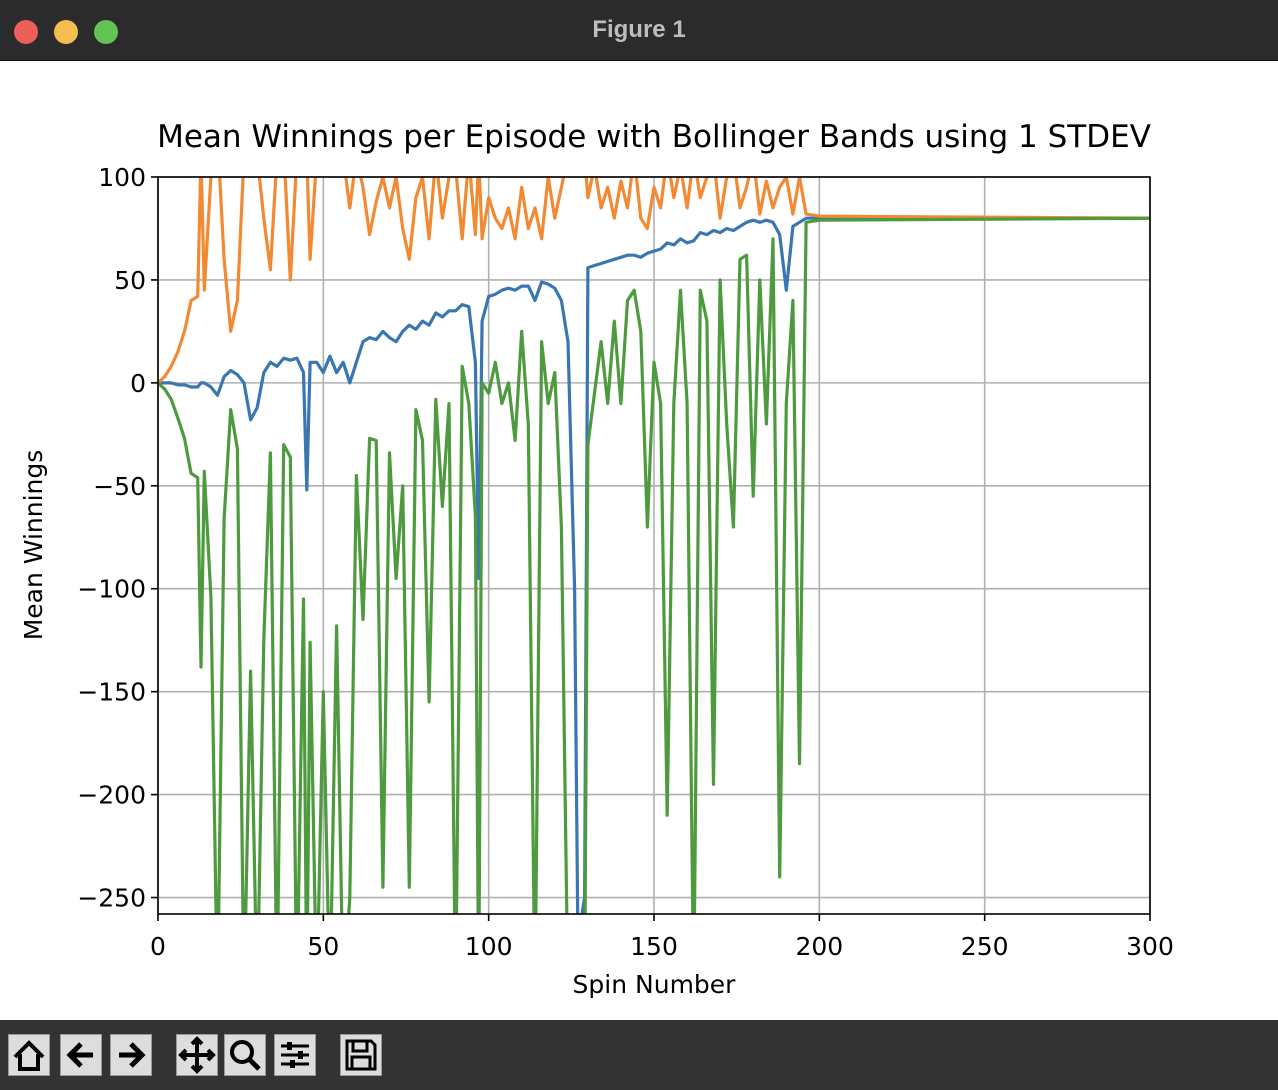 The height and width of the screenshot is (1090, 1278). I want to click on configure-button, so click(295, 1055).